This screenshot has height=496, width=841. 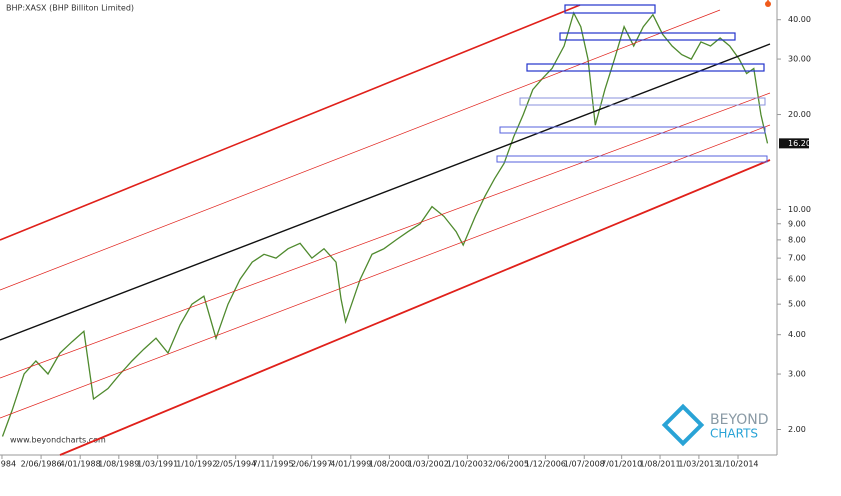 What do you see at coordinates (797, 223) in the screenshot?
I see `y-tick-label: 9.00` at bounding box center [797, 223].